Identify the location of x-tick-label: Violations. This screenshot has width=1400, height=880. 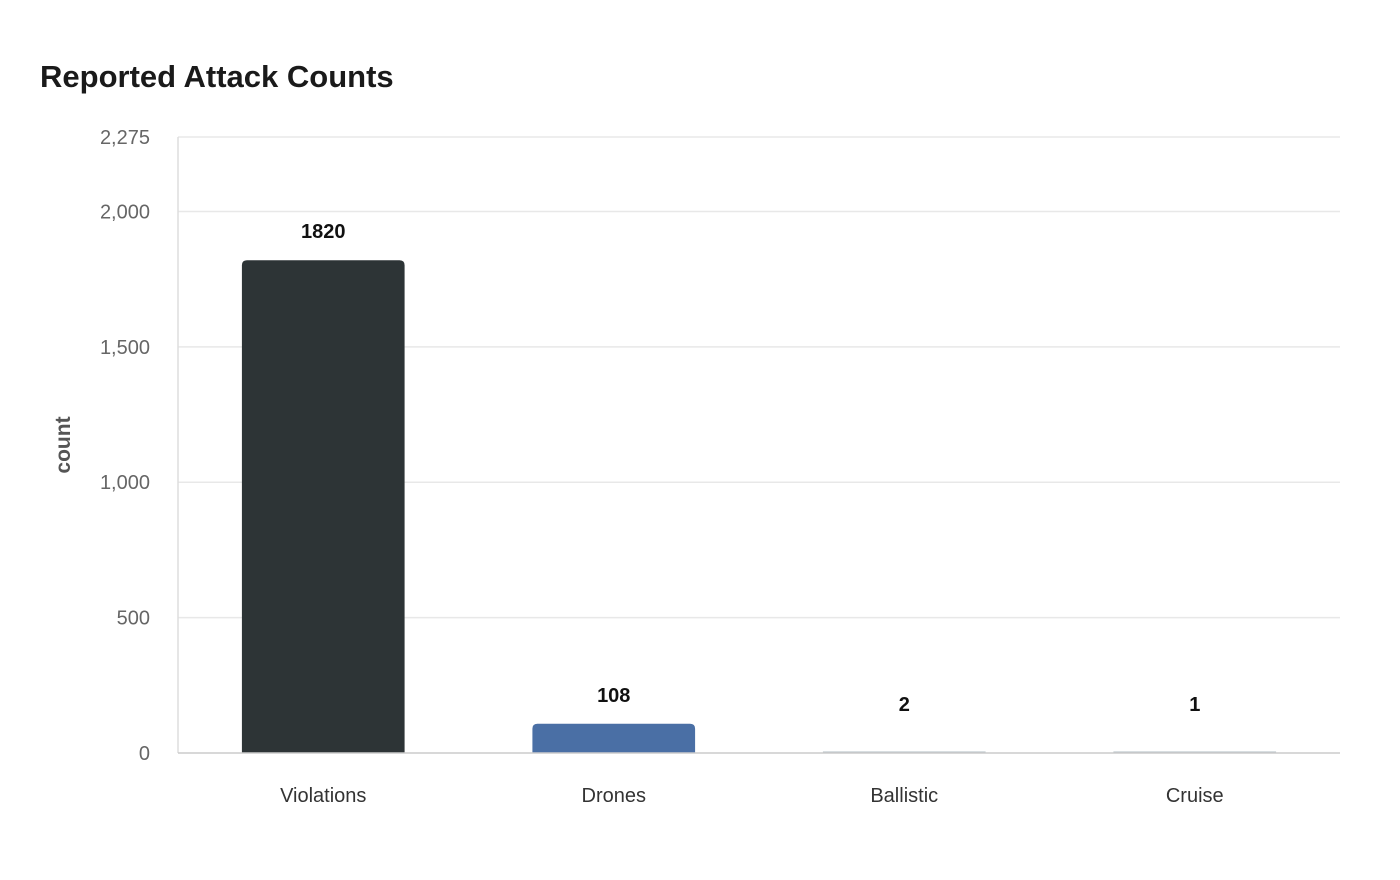
(323, 796).